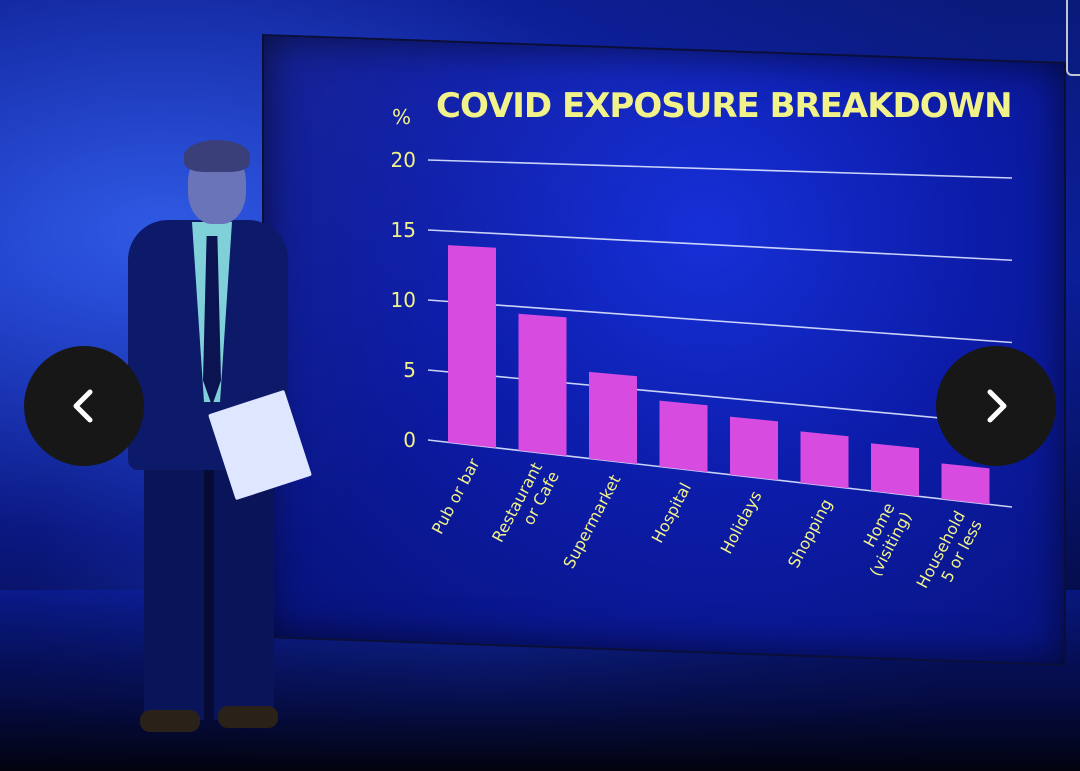 The width and height of the screenshot is (1080, 771). Describe the element at coordinates (401, 117) in the screenshot. I see `y-axis-label: %` at that location.